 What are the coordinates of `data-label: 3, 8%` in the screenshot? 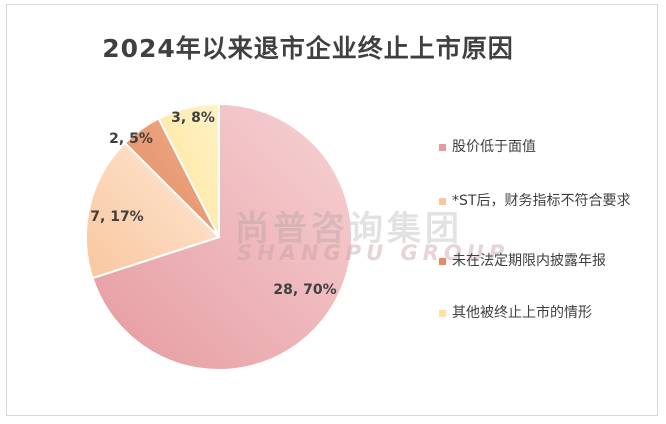 It's located at (193, 118).